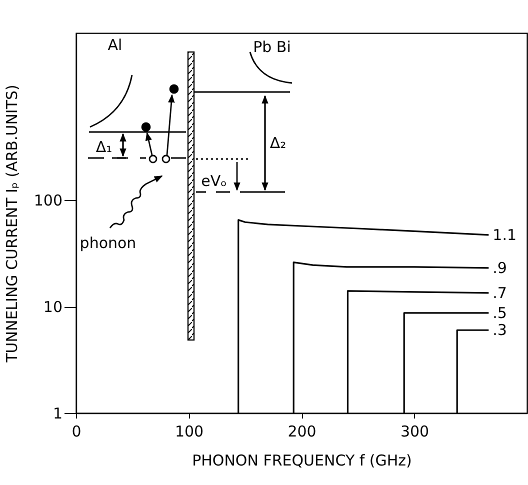  What do you see at coordinates (11, 224) in the screenshot?
I see `y-axis-title: TUNNELING CURRENT Iₚ (ARB.UNITS)` at bounding box center [11, 224].